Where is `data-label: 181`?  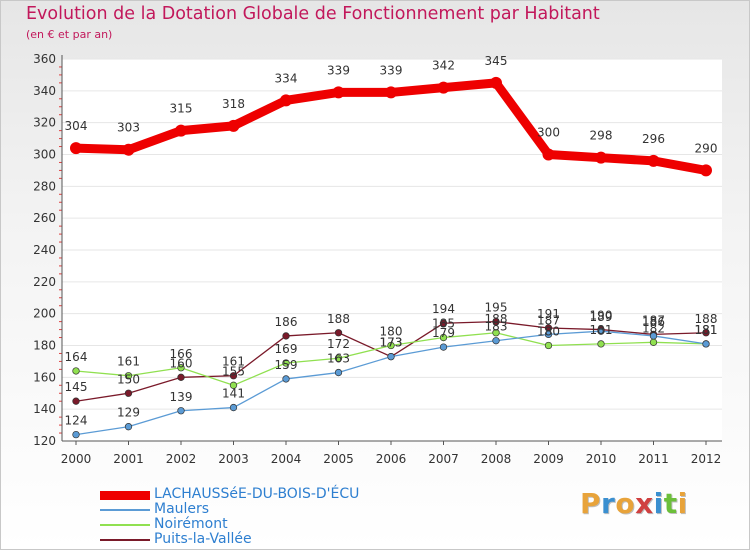
data-label: 181 is located at coordinates (706, 330).